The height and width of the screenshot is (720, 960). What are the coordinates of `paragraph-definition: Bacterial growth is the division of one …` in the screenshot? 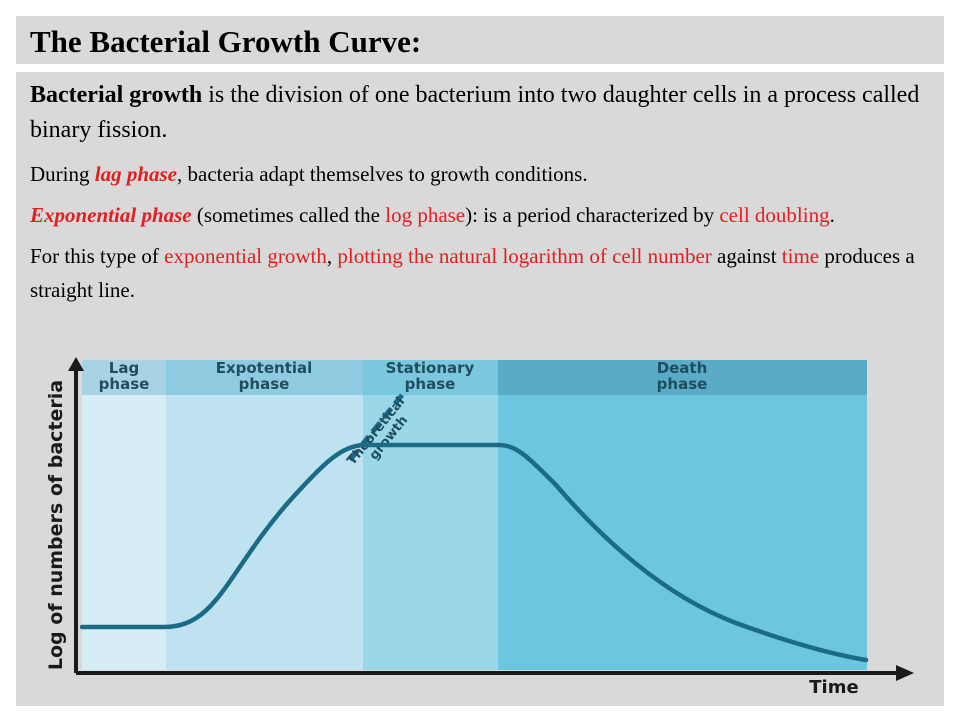 It's located at (480, 113).